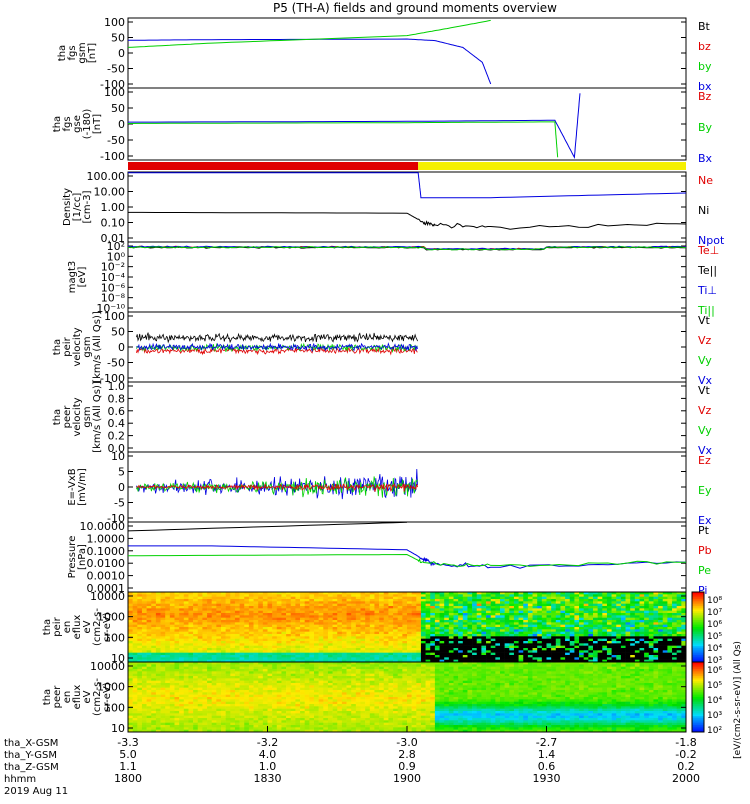 The image size is (750, 804). What do you see at coordinates (407, 545) in the screenshot?
I see `series-group` at bounding box center [407, 545].